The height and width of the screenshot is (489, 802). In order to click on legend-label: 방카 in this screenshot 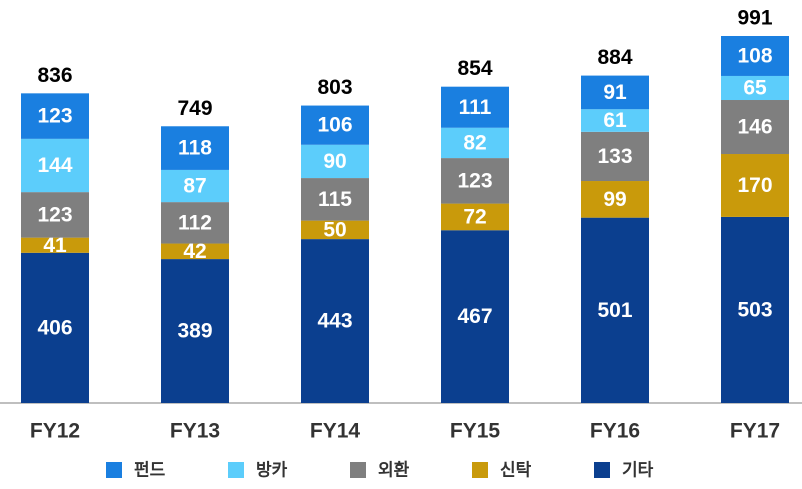, I will do `click(272, 469)`.